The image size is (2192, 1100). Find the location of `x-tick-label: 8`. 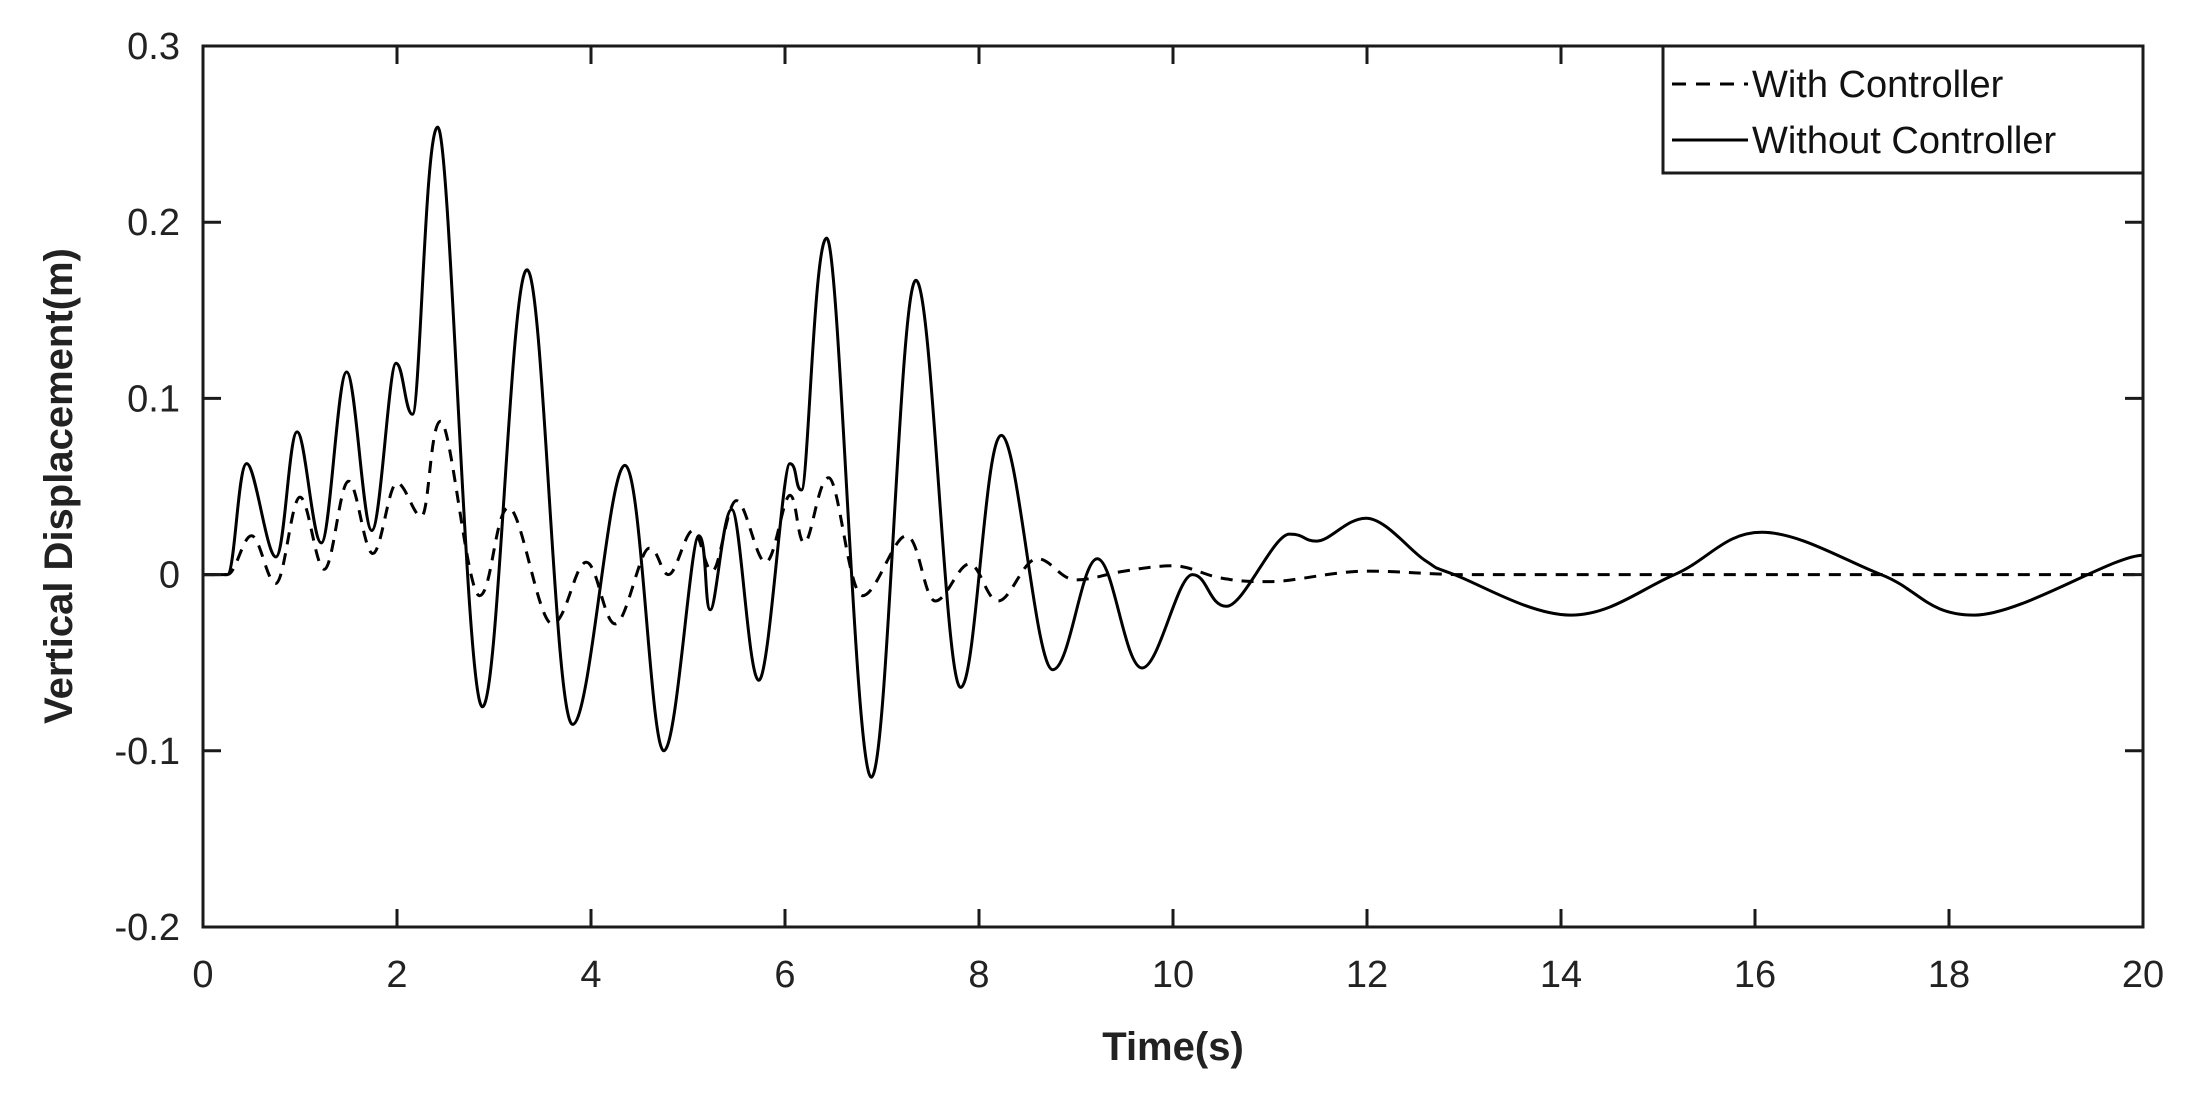

x-tick-label: 8 is located at coordinates (978, 975).